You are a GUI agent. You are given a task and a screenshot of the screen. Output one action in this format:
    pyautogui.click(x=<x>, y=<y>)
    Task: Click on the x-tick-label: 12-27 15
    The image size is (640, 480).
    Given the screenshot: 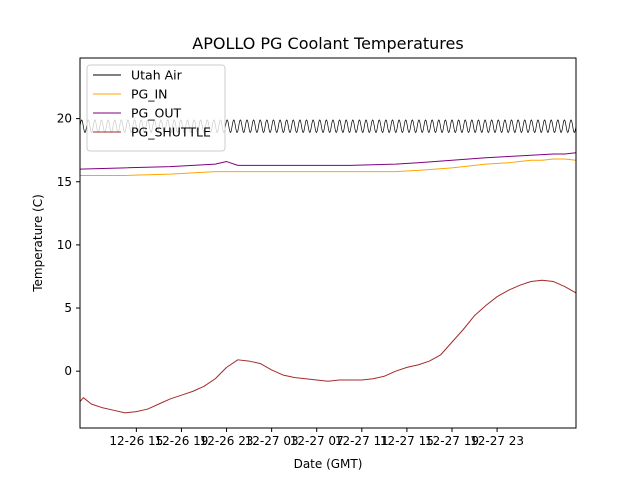 What is the action you would take?
    pyautogui.click(x=407, y=441)
    